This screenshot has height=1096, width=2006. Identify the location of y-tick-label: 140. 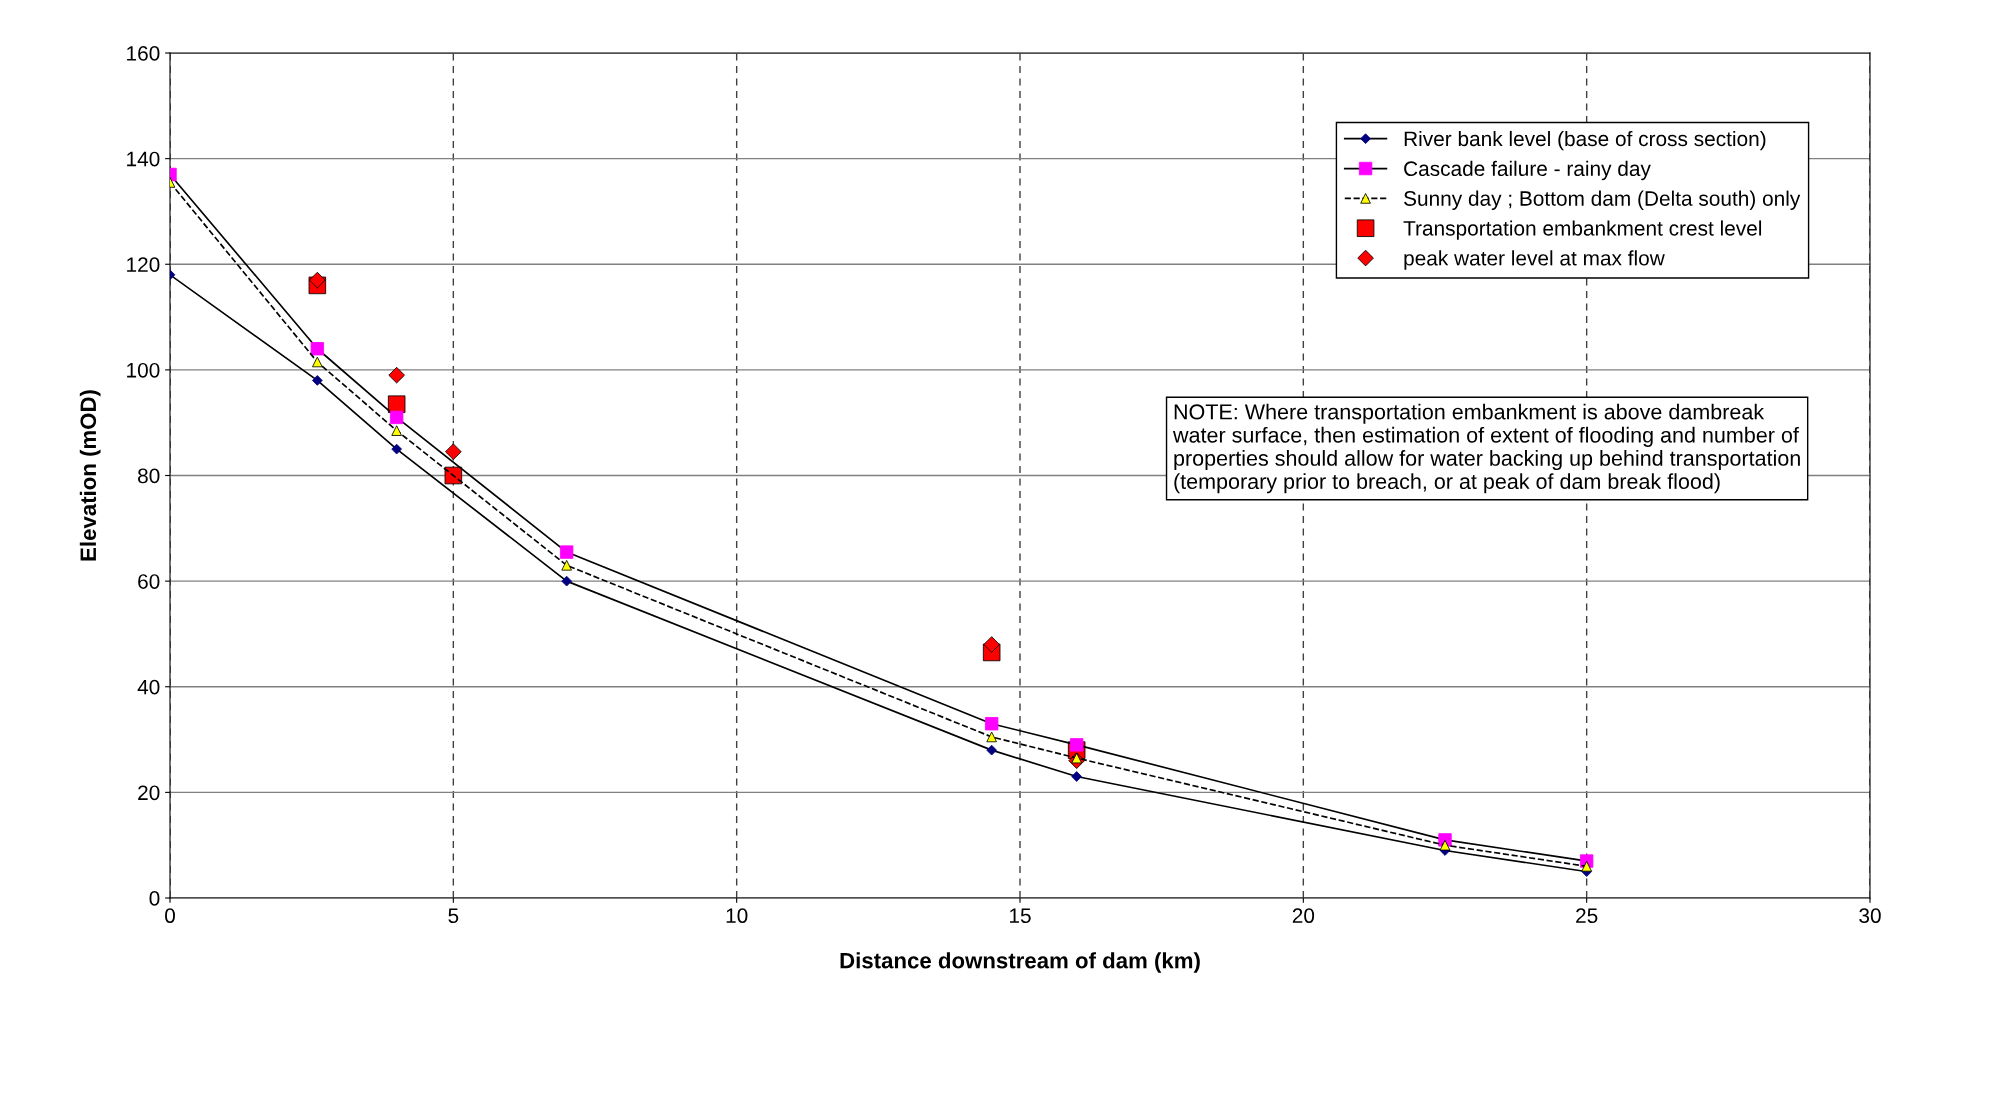
(143, 159).